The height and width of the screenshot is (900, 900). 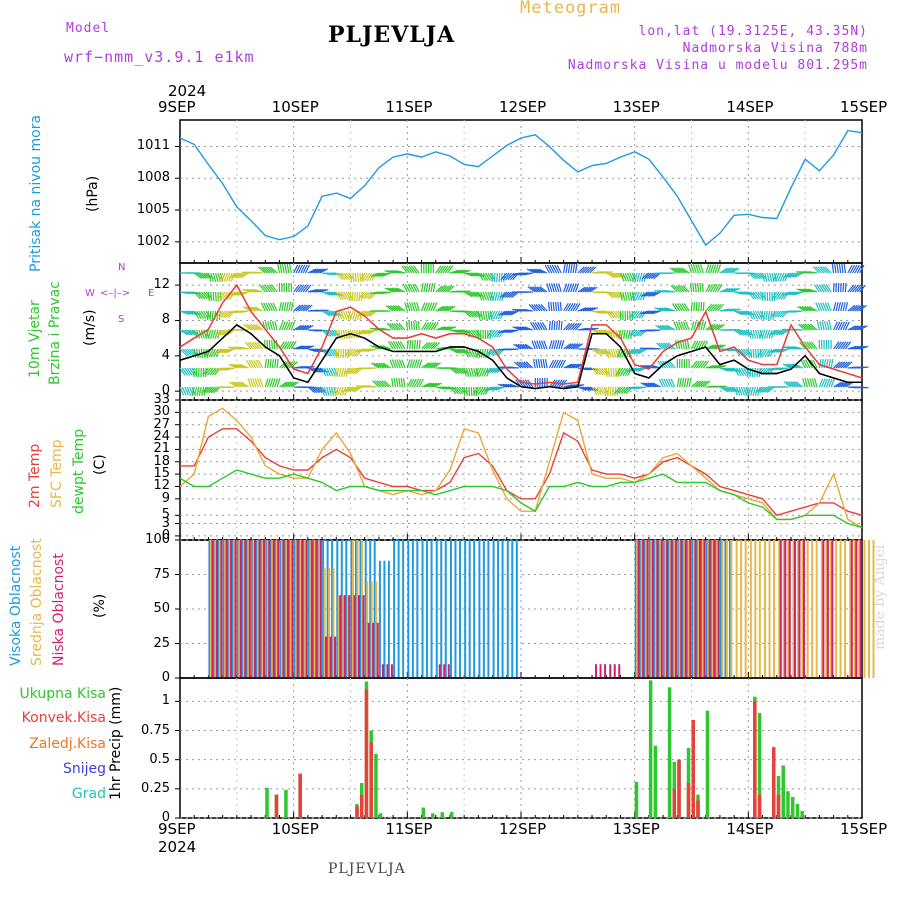 I want to click on legend-conv-rain: Konvek.Kisa, so click(x=63, y=718).